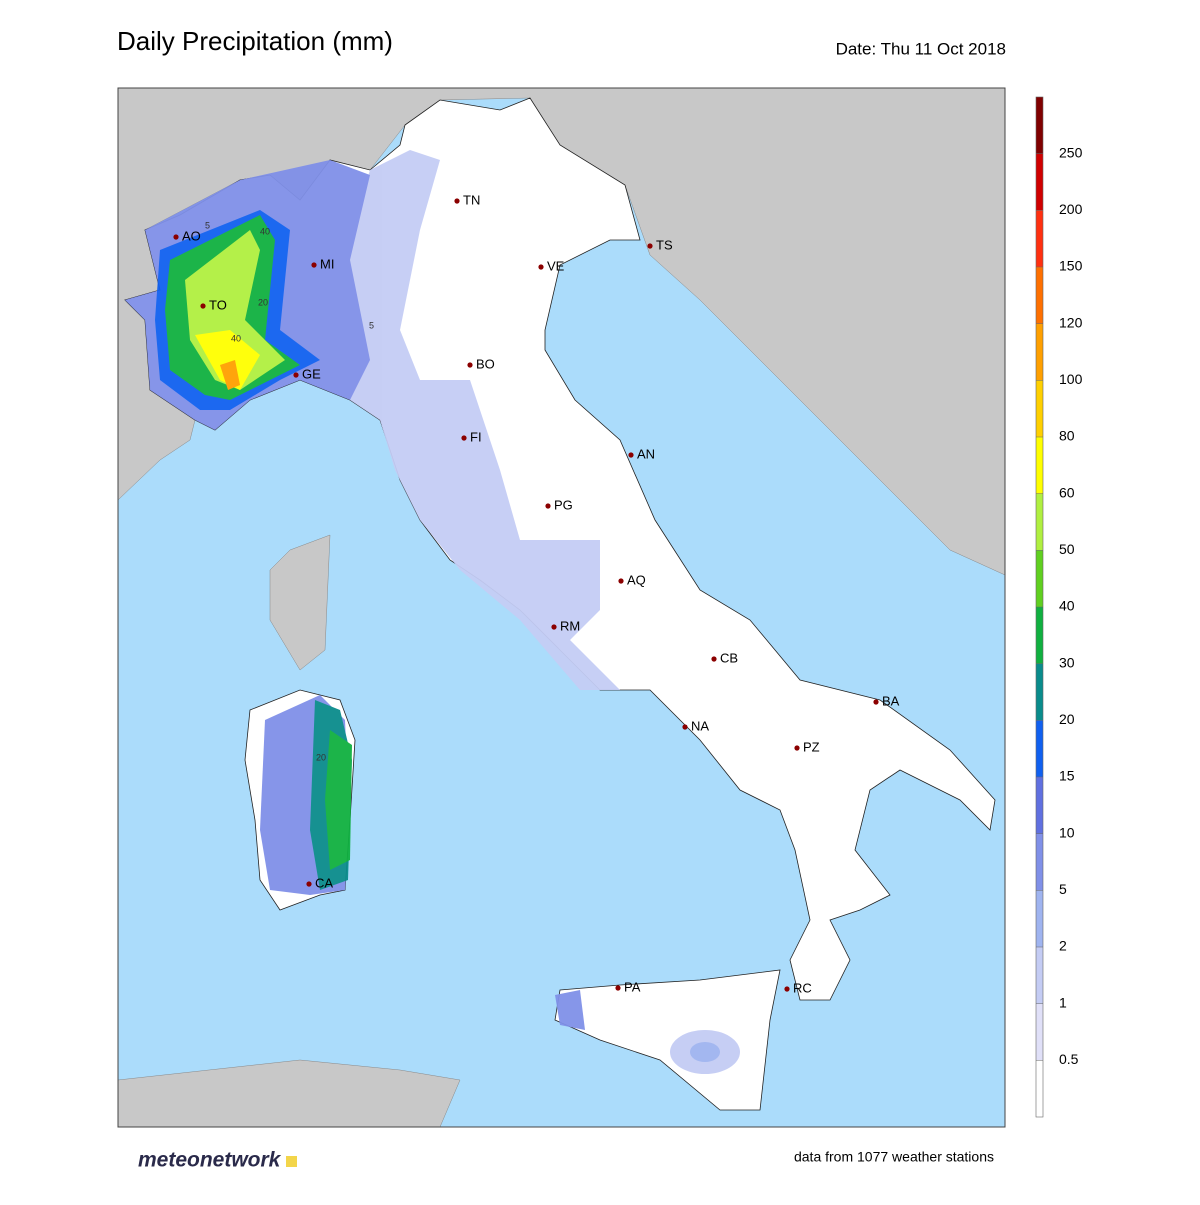 This screenshot has height=1205, width=1200. I want to click on colorbar-label: 15, so click(1067, 776).